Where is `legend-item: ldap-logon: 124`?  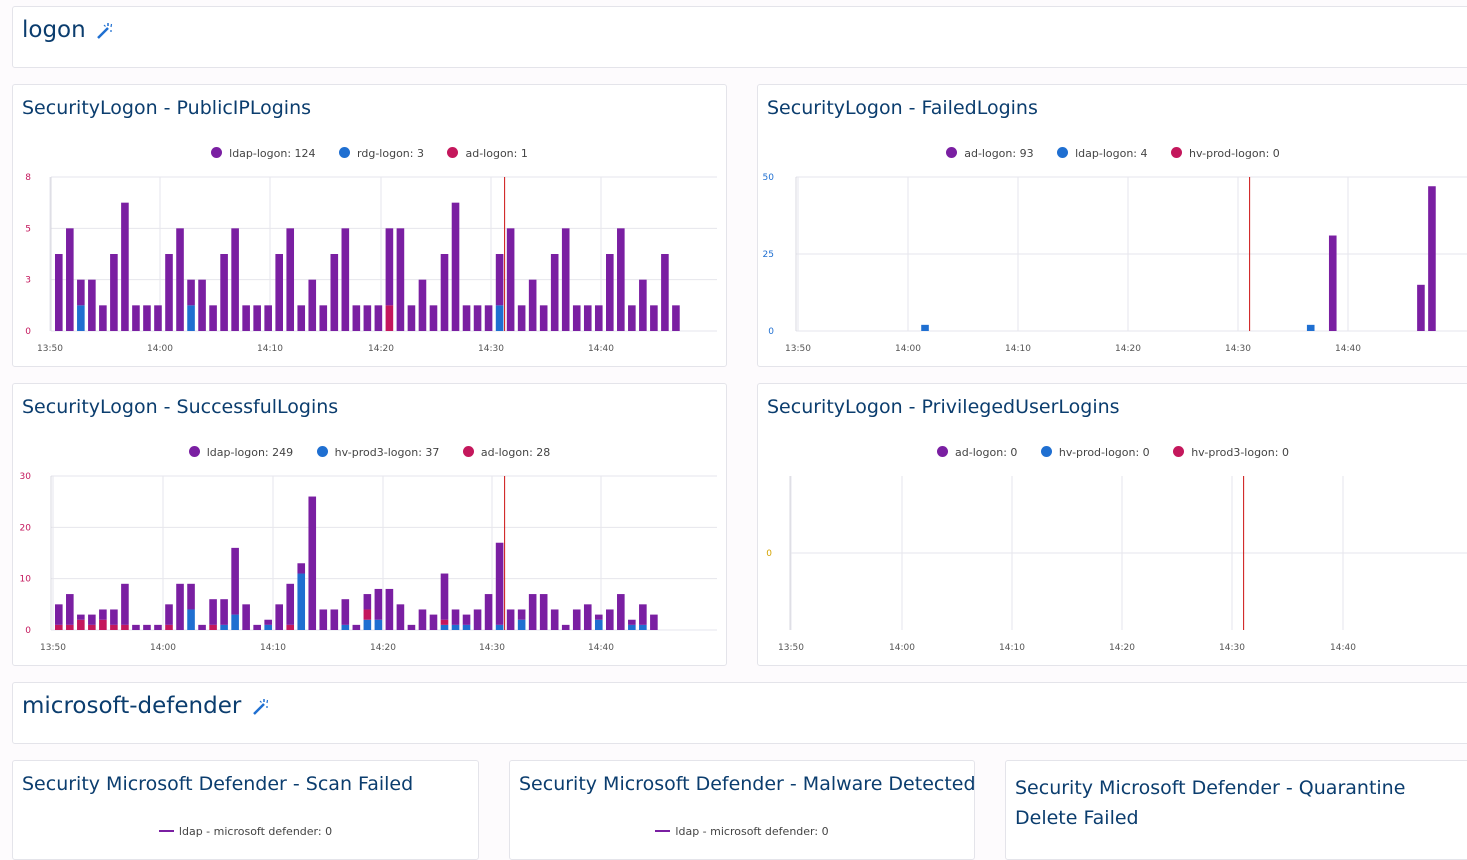
legend-item: ldap-logon: 124 is located at coordinates (263, 153).